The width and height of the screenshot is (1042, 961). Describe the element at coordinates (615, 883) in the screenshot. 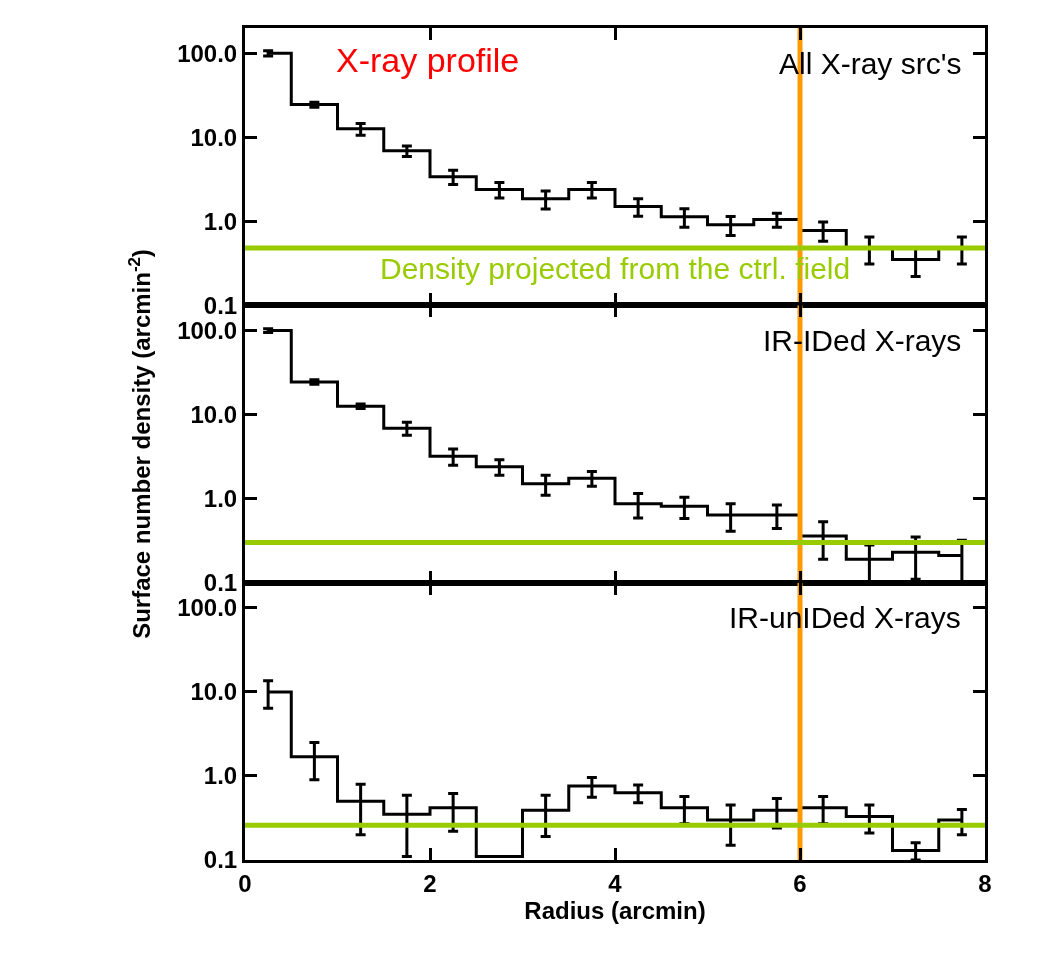

I see `x-tick-label: 4` at that location.